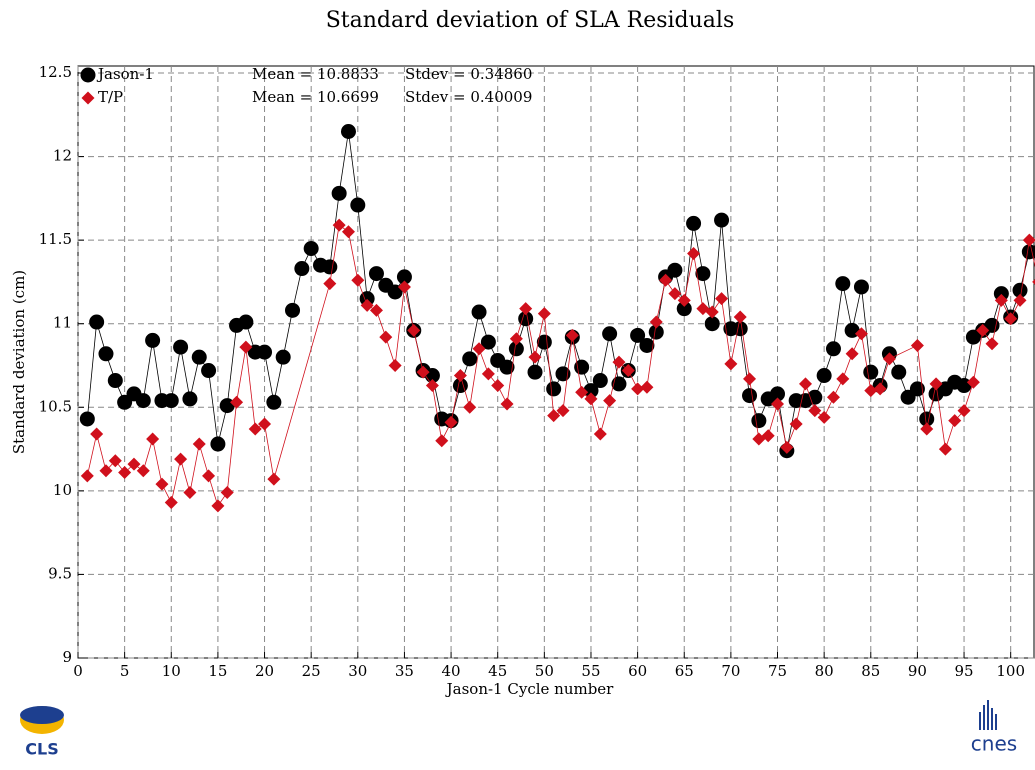 This screenshot has height=770, width=1035. What do you see at coordinates (55, 72) in the screenshot?
I see `y-tick-label: 12.5` at bounding box center [55, 72].